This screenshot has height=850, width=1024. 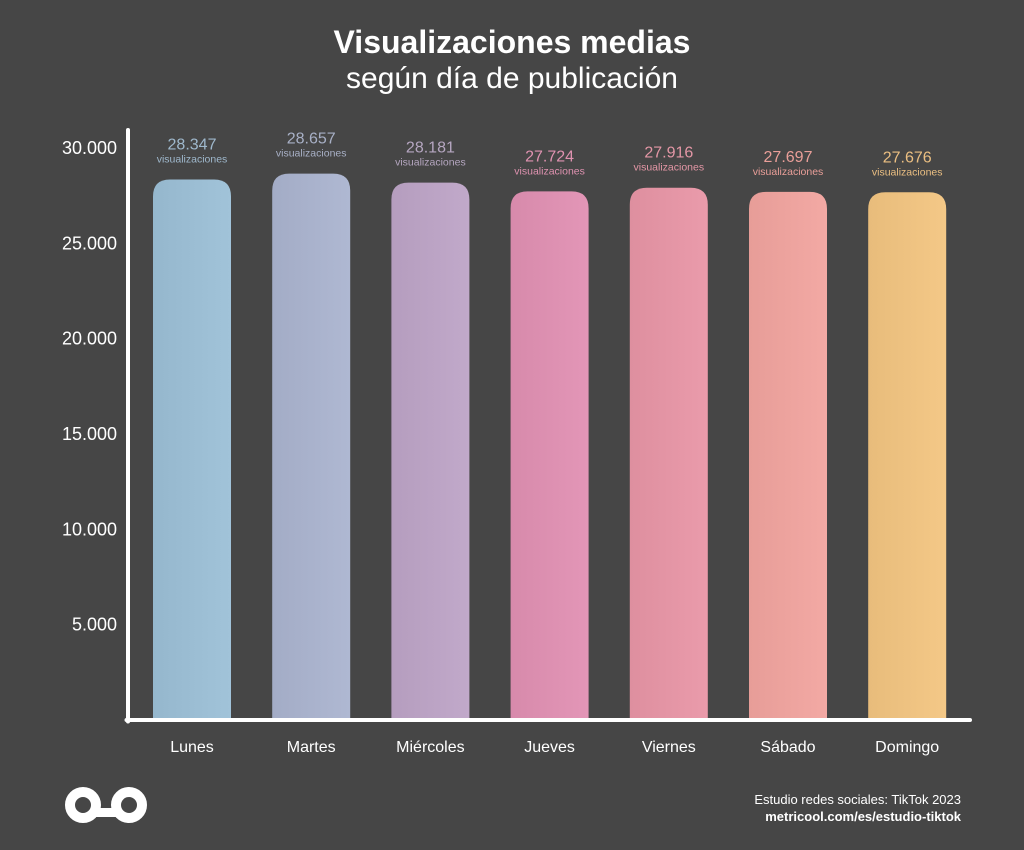 I want to click on value-label: 27.724, so click(x=549, y=156).